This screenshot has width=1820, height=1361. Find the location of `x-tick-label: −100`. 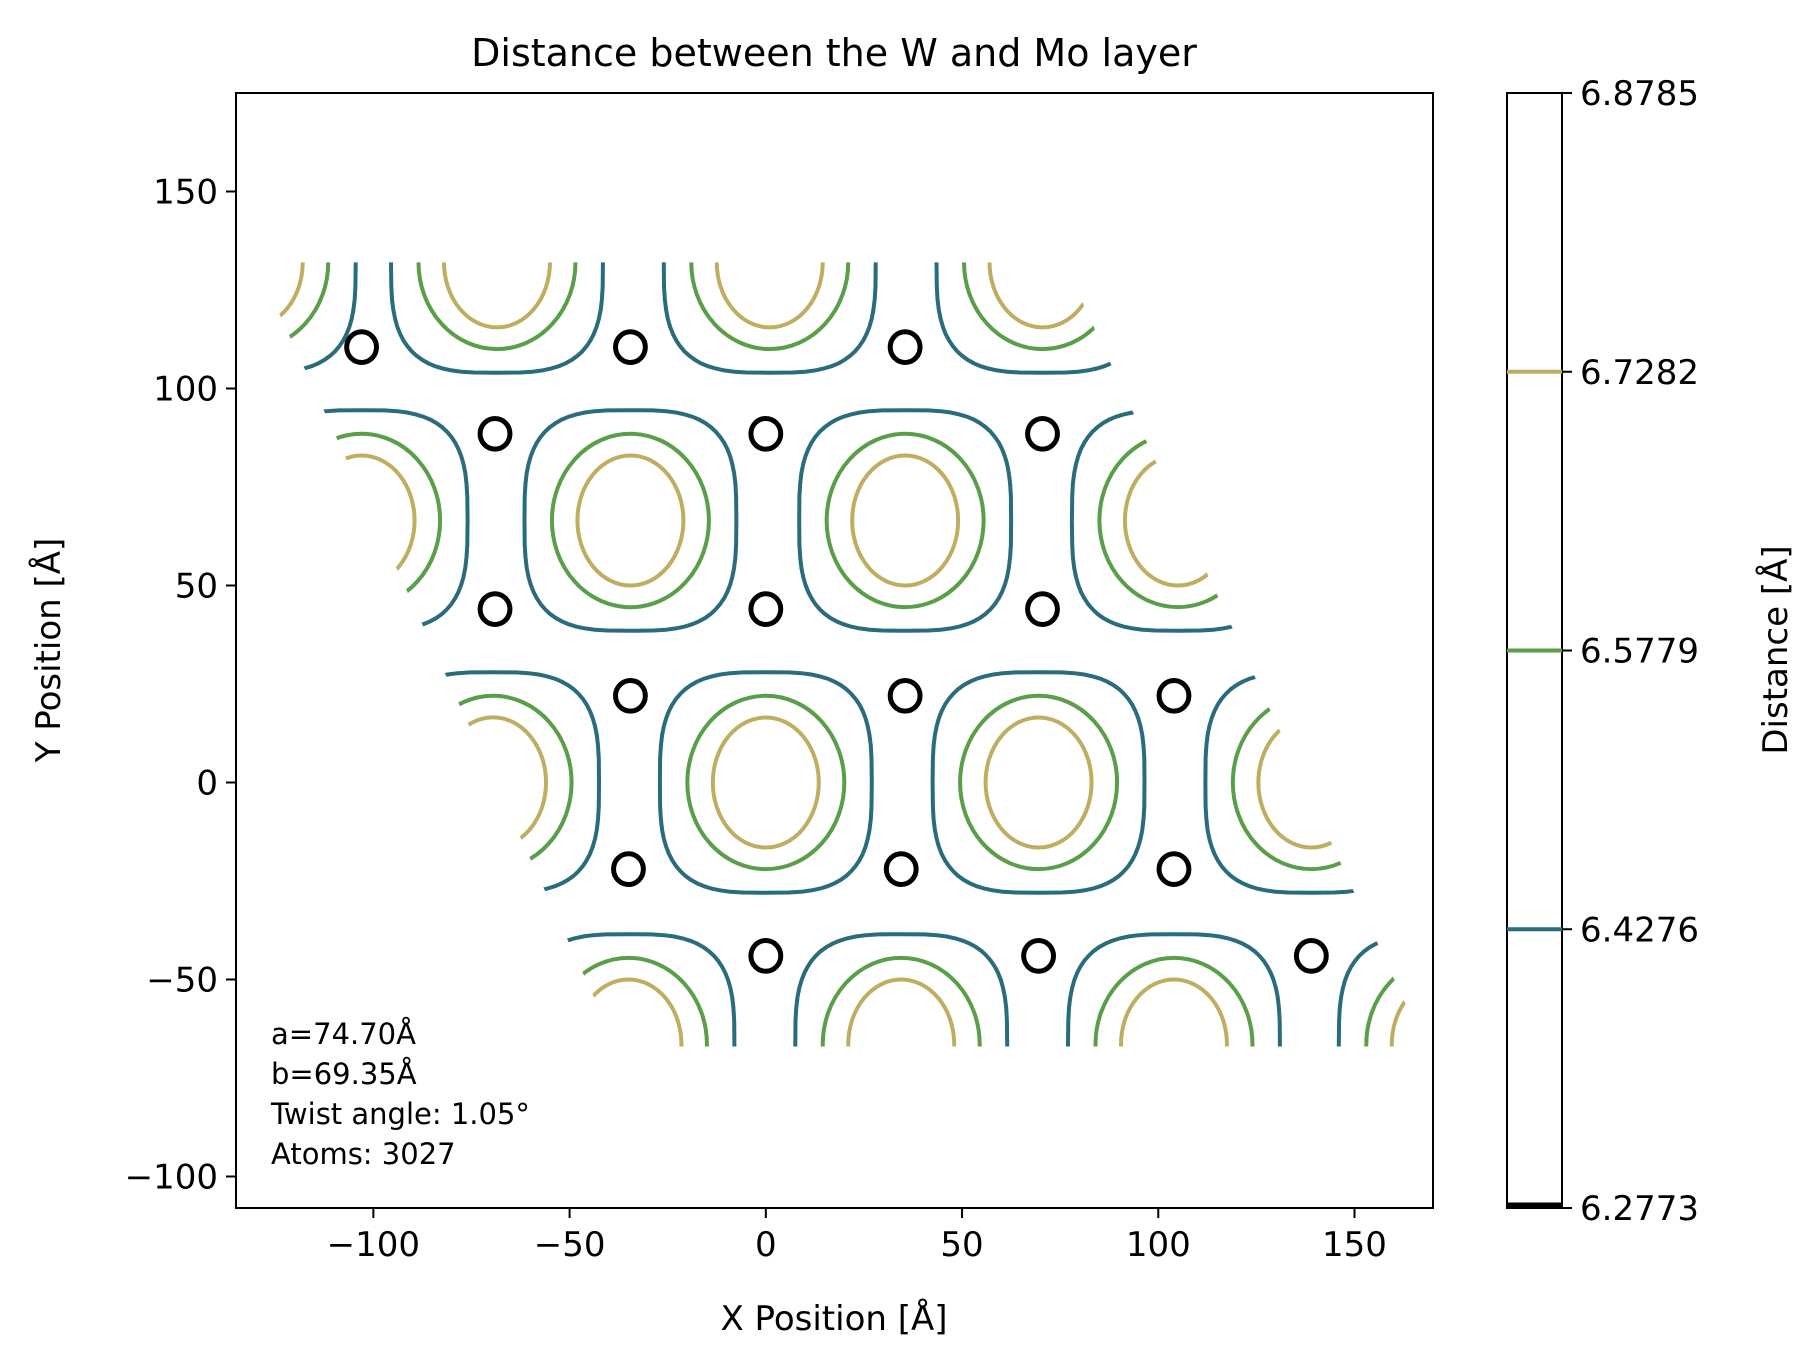

x-tick-label: −100 is located at coordinates (373, 1245).